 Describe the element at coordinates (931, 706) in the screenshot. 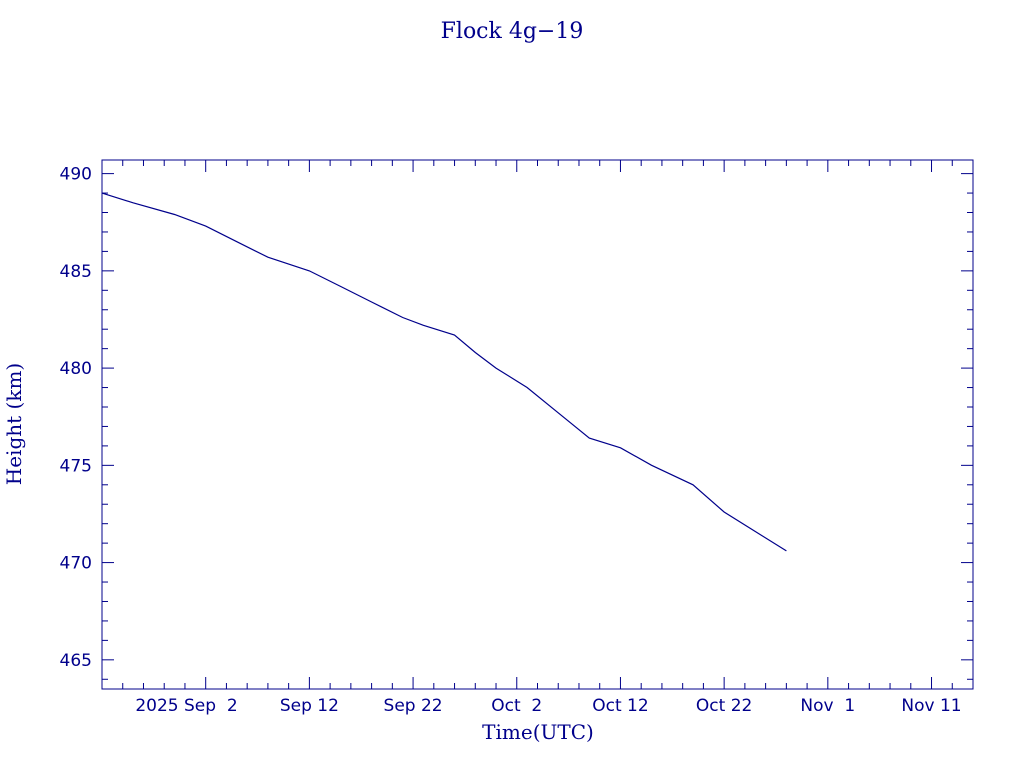

I see `x-tick-label: Nov 11` at that location.